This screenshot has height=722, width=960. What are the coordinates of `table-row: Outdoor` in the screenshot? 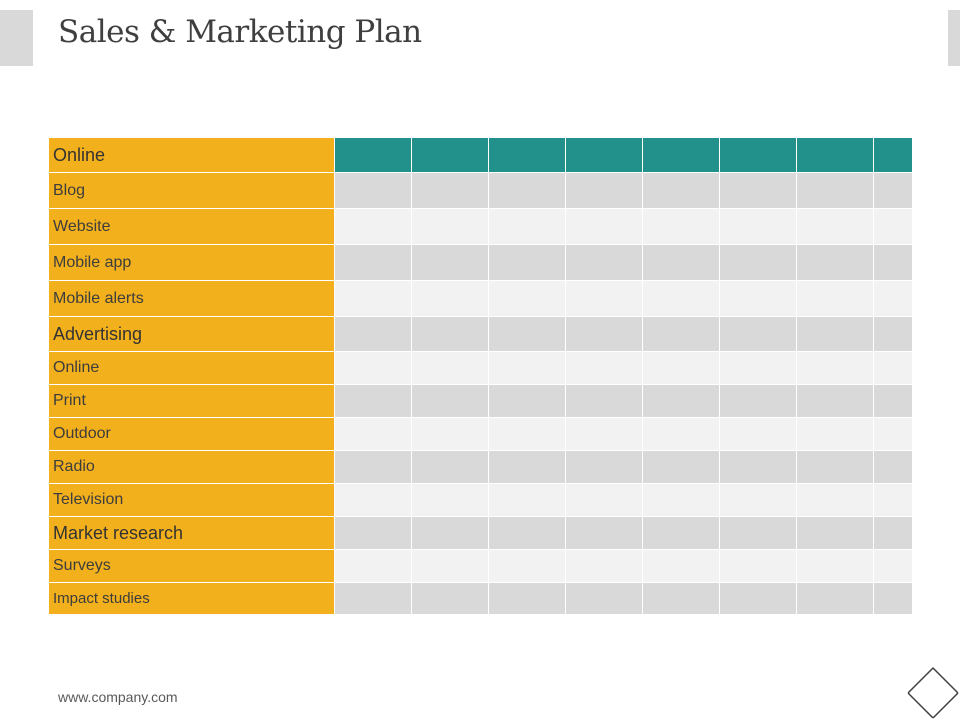 It's located at (480, 434).